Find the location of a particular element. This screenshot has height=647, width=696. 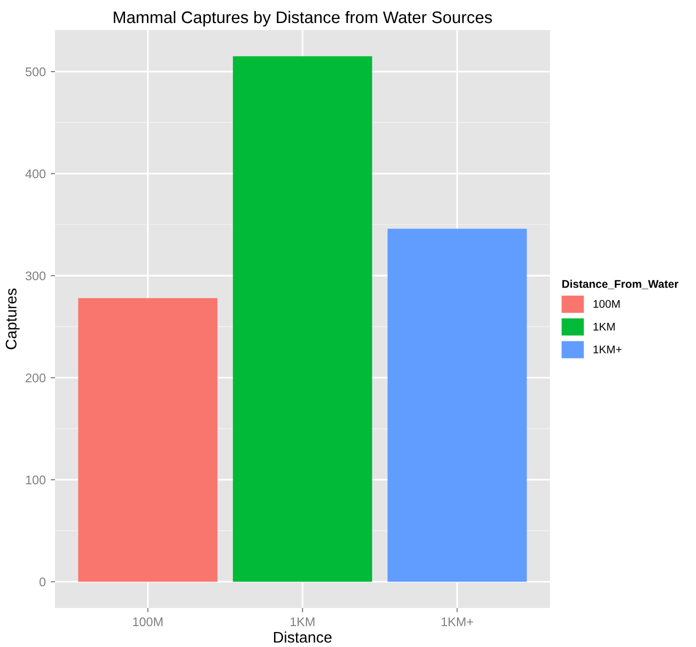

legend-title: Distance_From_Water is located at coordinates (620, 285).